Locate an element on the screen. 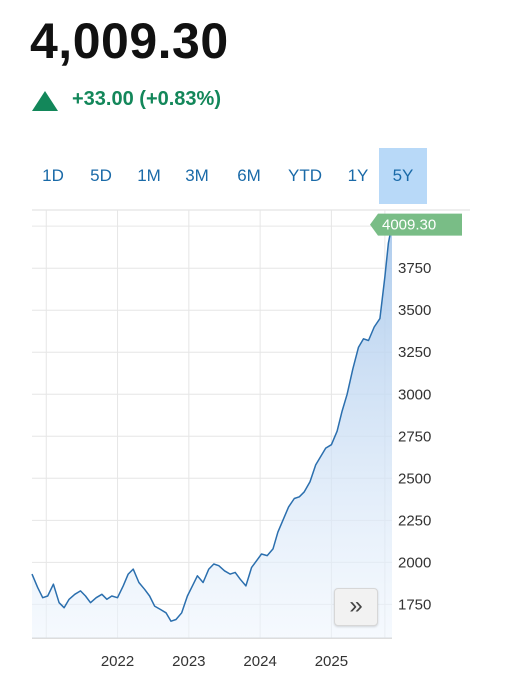 The image size is (505, 680). x-tick-label: 2022 is located at coordinates (117, 661).